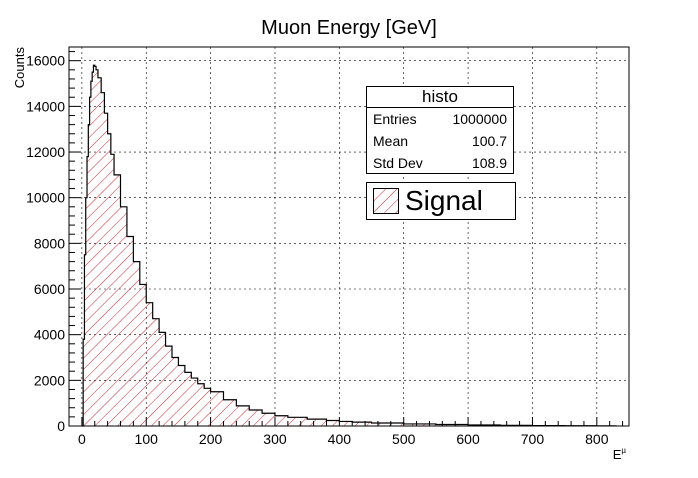  Describe the element at coordinates (489, 163) in the screenshot. I see `stats-stddev-value: 108.9` at that location.